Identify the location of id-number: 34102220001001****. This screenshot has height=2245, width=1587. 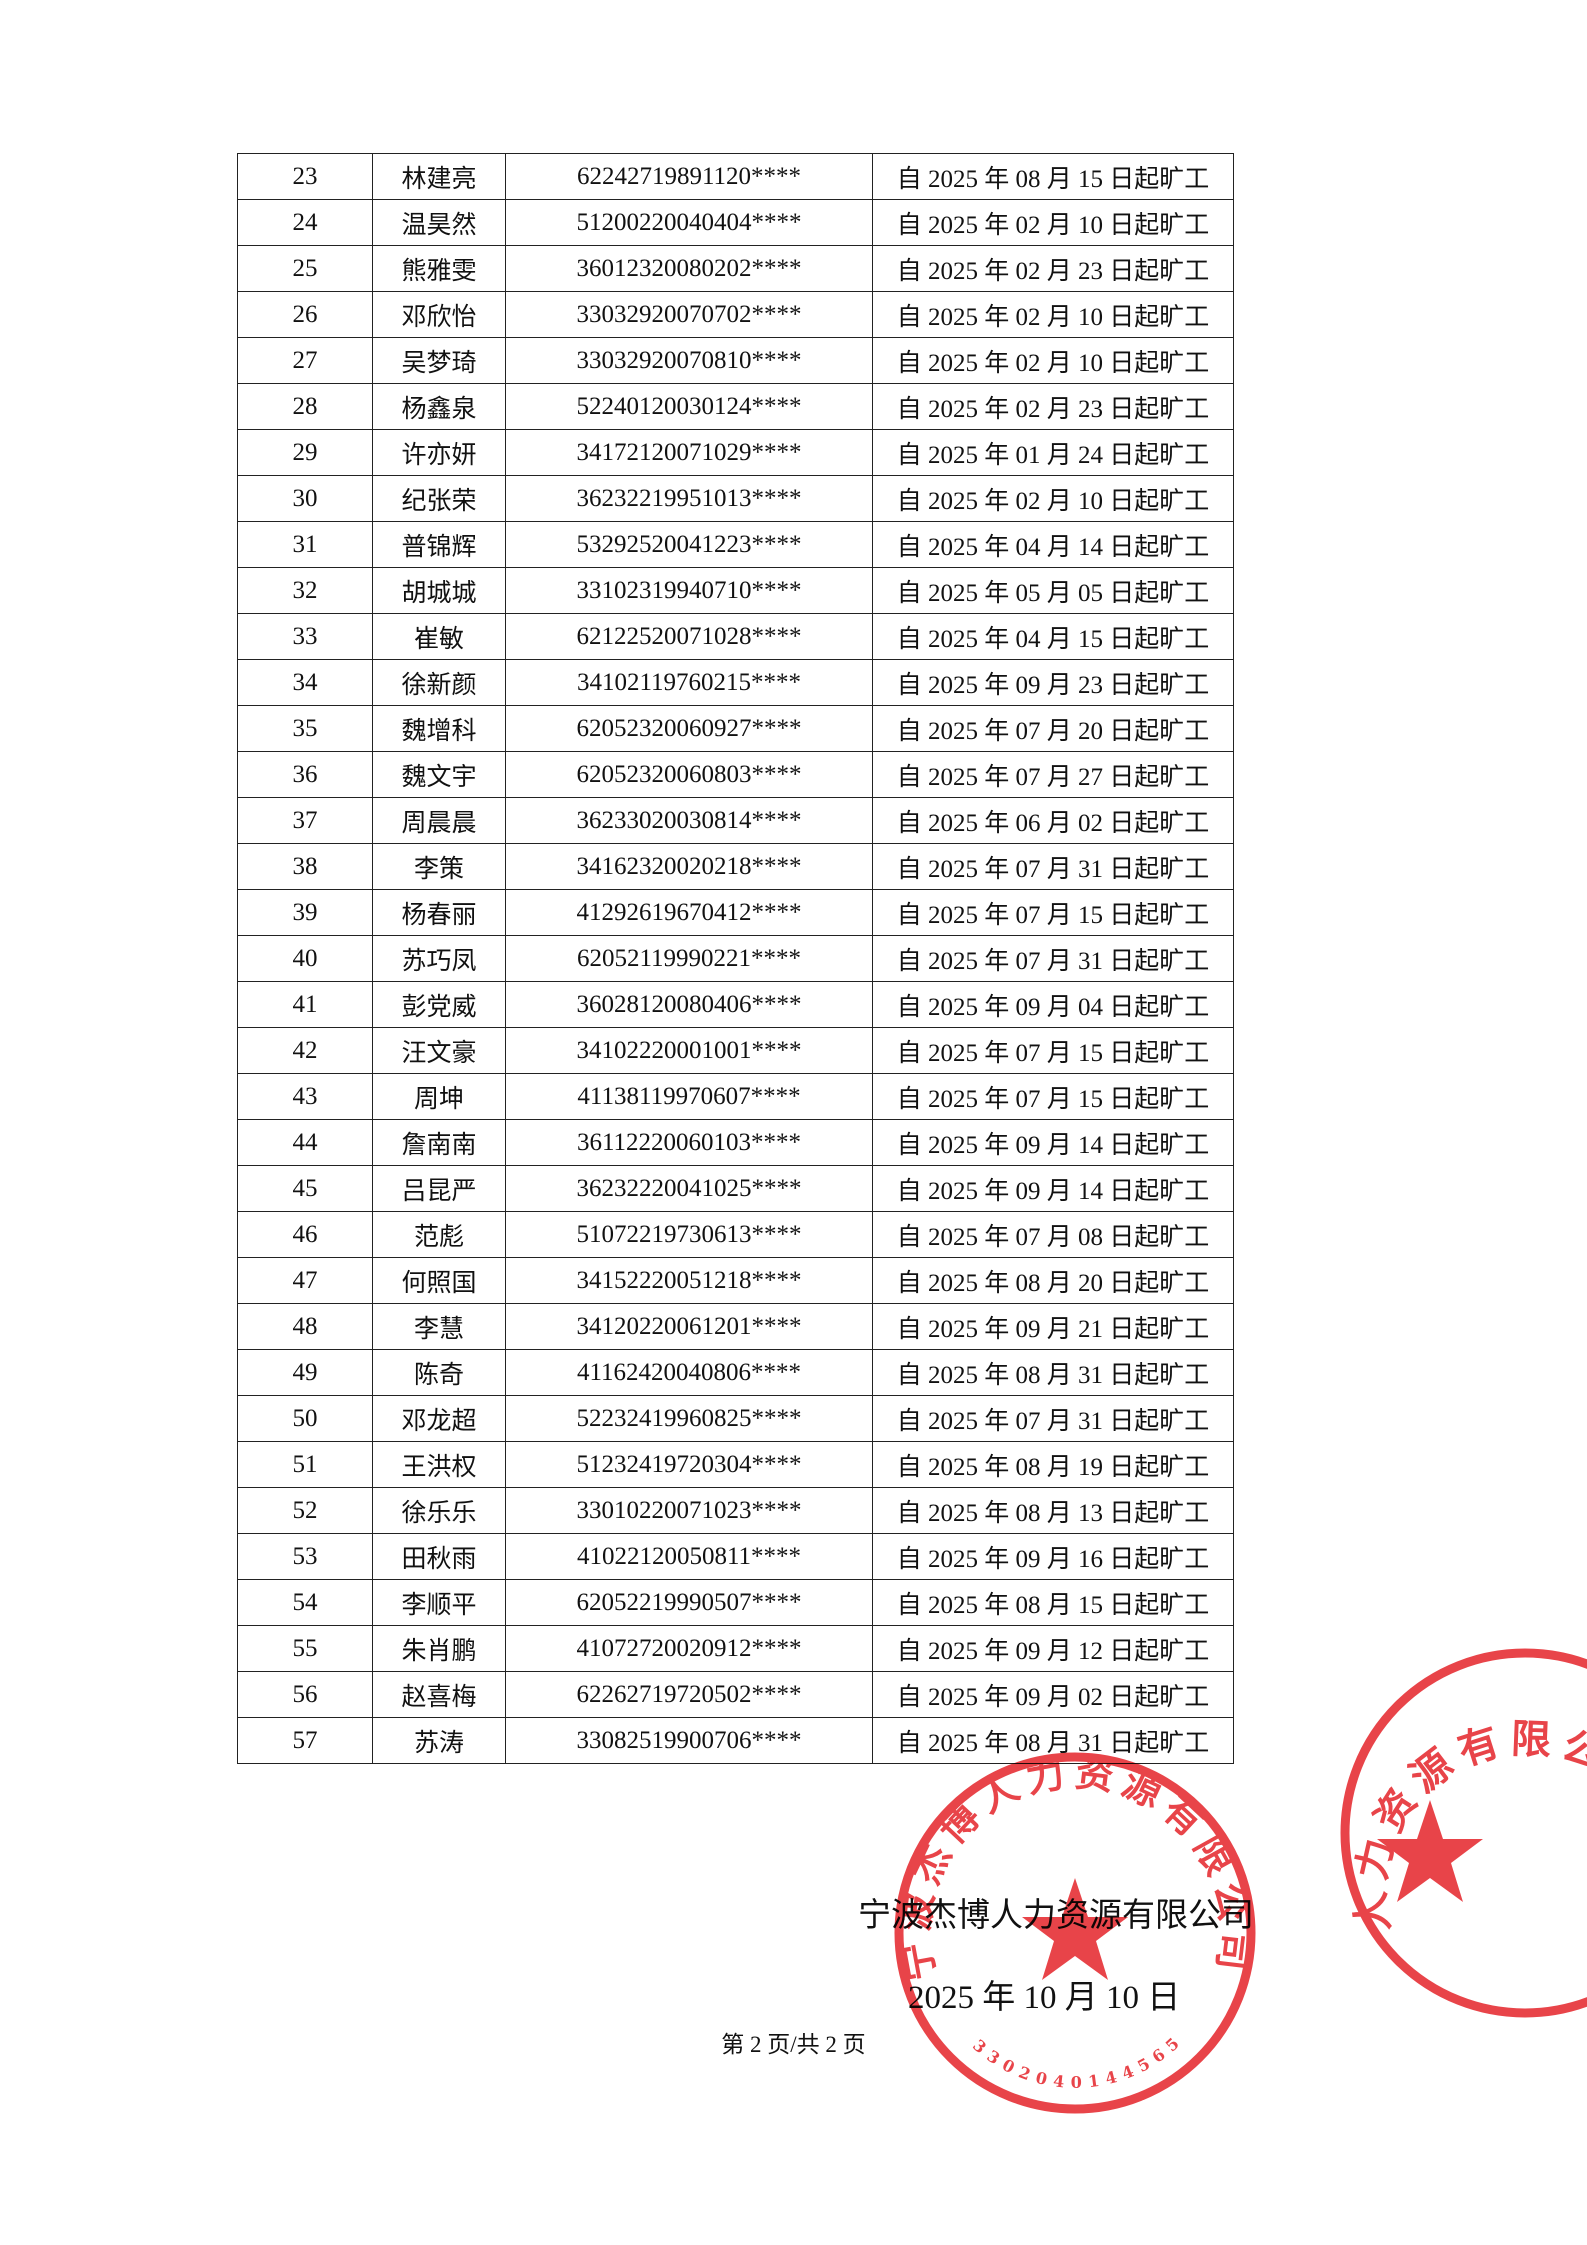
(689, 1050).